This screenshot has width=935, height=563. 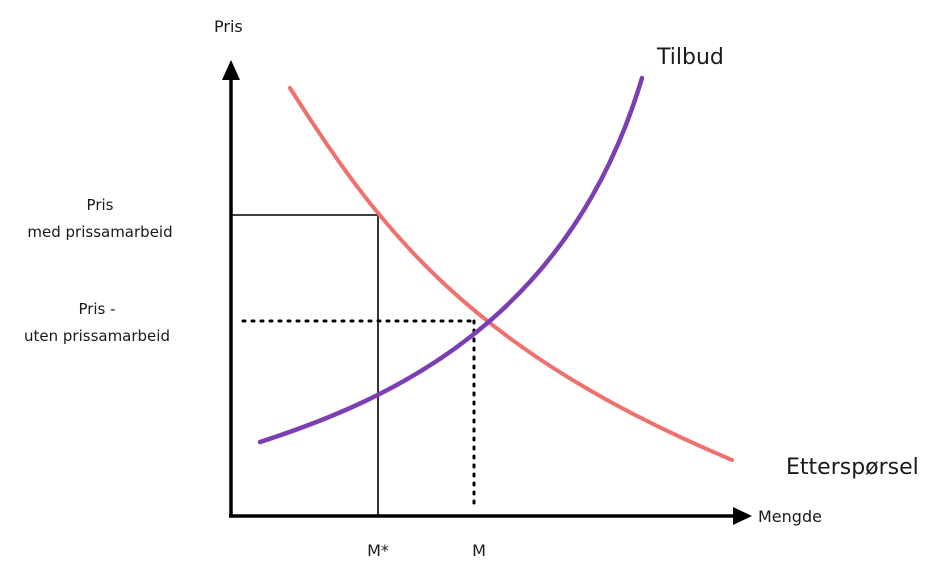 What do you see at coordinates (742, 516) in the screenshot?
I see `x-axis-arrow` at bounding box center [742, 516].